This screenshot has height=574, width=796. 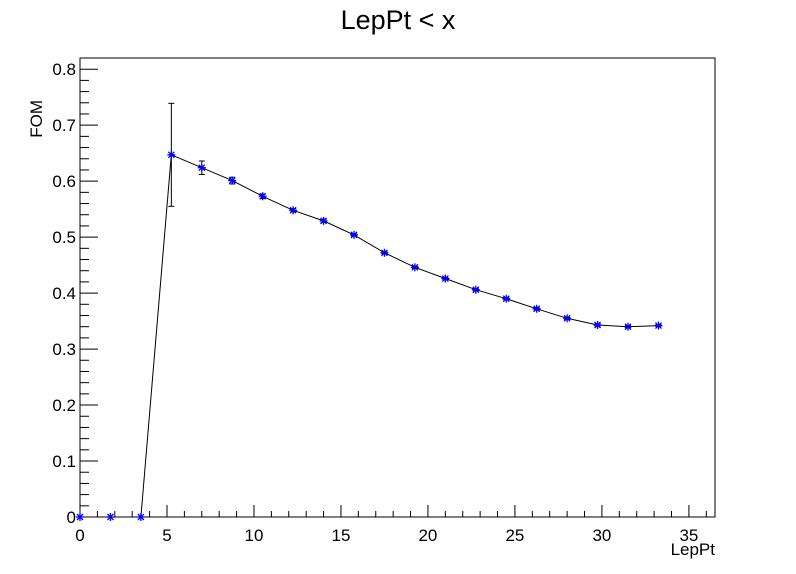 What do you see at coordinates (688, 535) in the screenshot?
I see `x-tick-label: 35` at bounding box center [688, 535].